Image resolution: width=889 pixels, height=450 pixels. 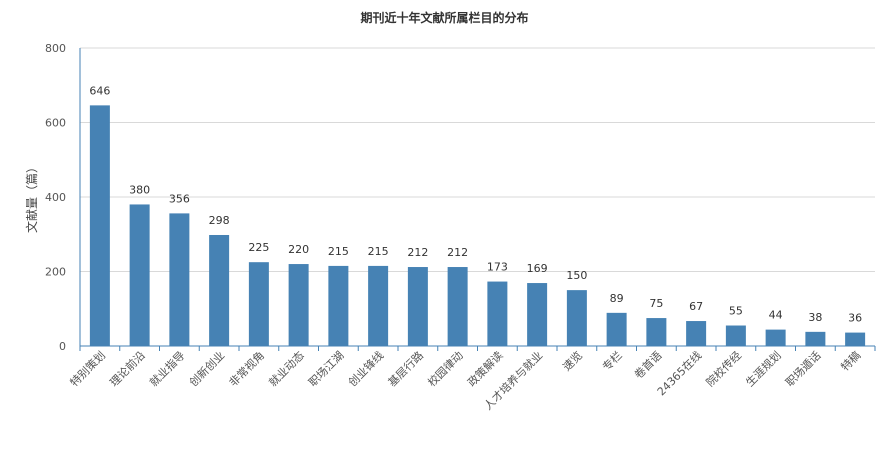 I want to click on data-label: 356, so click(x=179, y=198).